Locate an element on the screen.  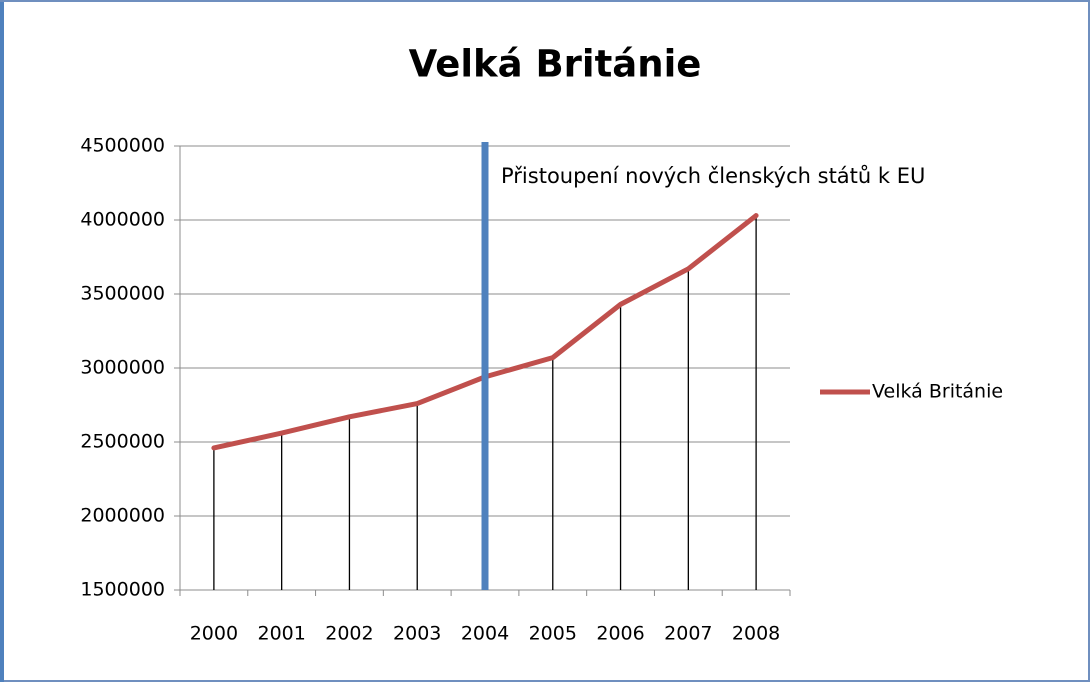
x-tick-label: 2007 is located at coordinates (688, 634).